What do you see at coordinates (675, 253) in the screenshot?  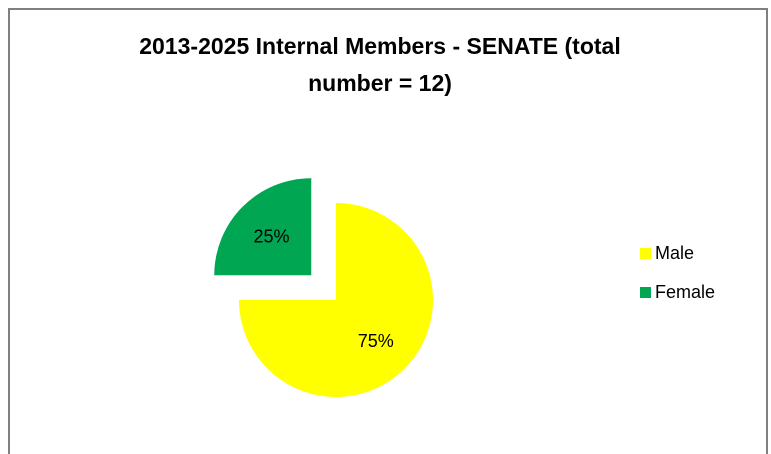 I see `legend-label-male: Male` at bounding box center [675, 253].